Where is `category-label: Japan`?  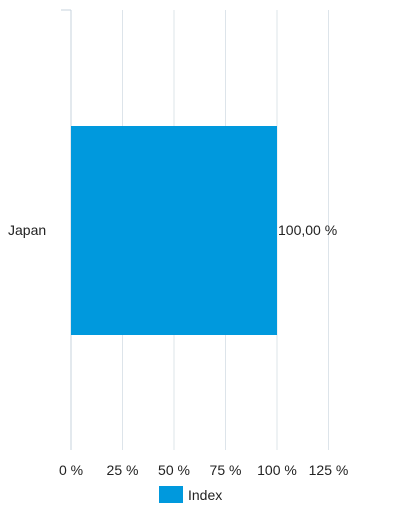 category-label: Japan is located at coordinates (27, 230).